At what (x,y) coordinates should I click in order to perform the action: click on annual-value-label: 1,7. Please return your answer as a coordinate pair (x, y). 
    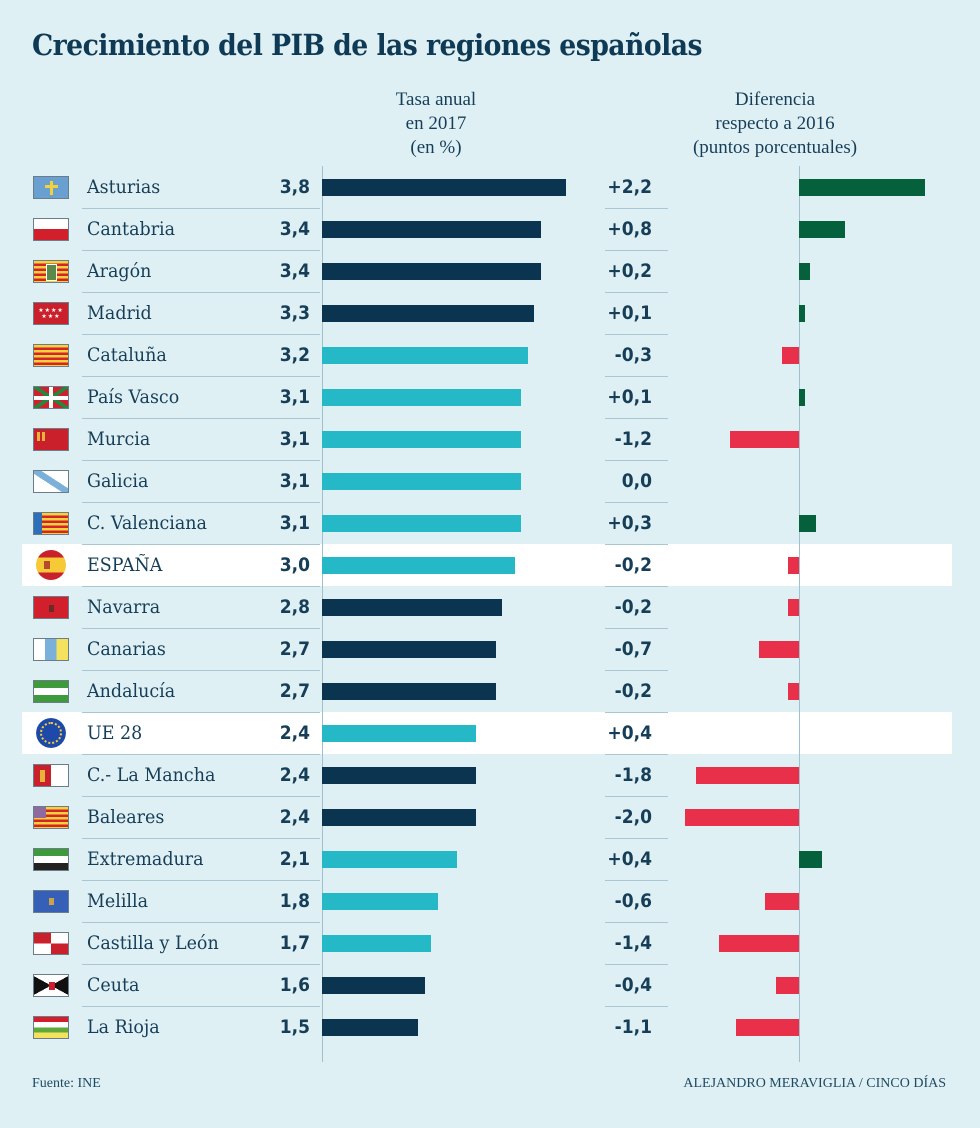
    Looking at the image, I should click on (294, 943).